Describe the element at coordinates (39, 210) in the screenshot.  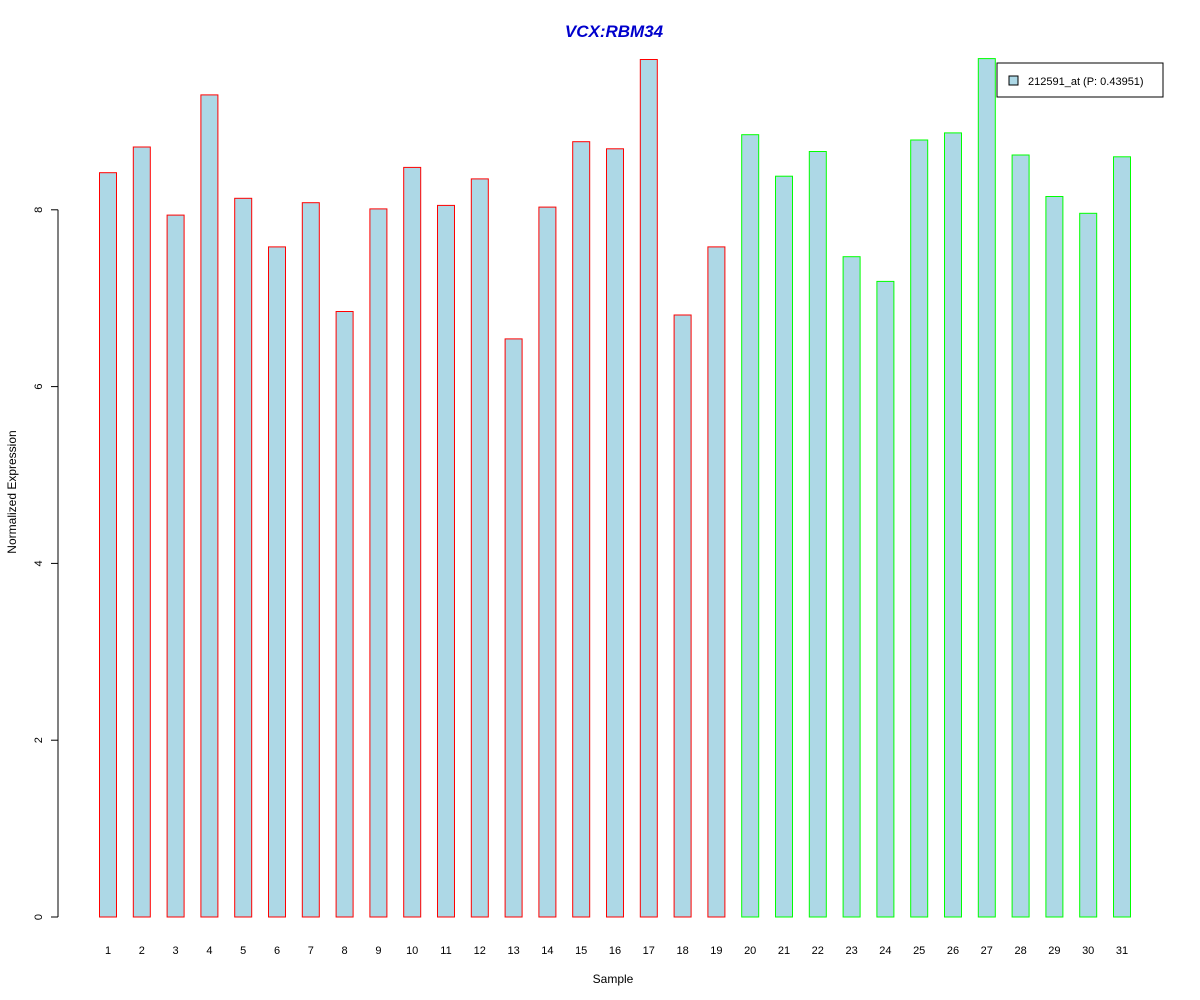
I see `y-tick-label: 8` at that location.